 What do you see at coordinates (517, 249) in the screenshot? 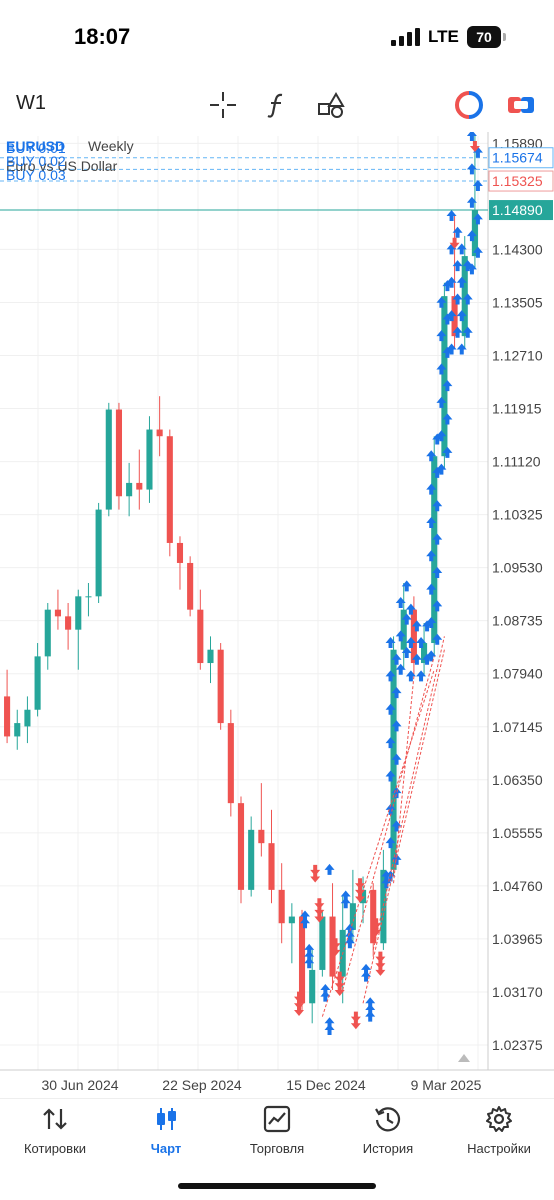
I see `price-tick-label: 1.14300` at bounding box center [517, 249].